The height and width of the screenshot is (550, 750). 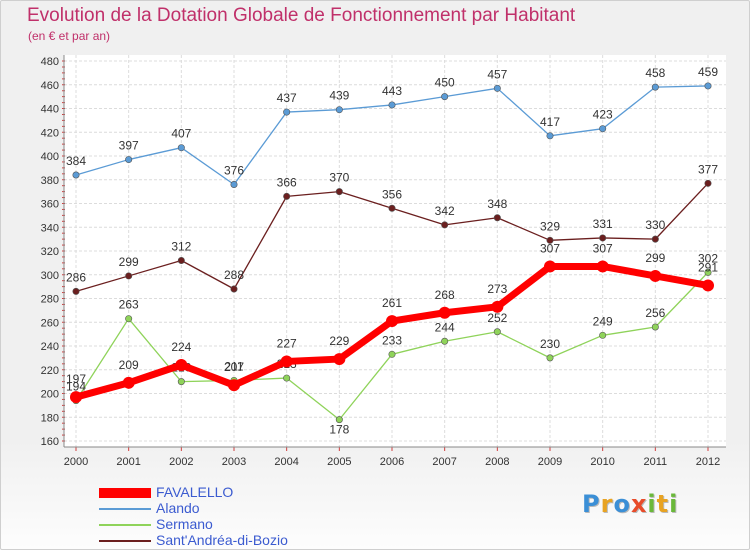 I want to click on legend-swatch-sermano, so click(x=125, y=525).